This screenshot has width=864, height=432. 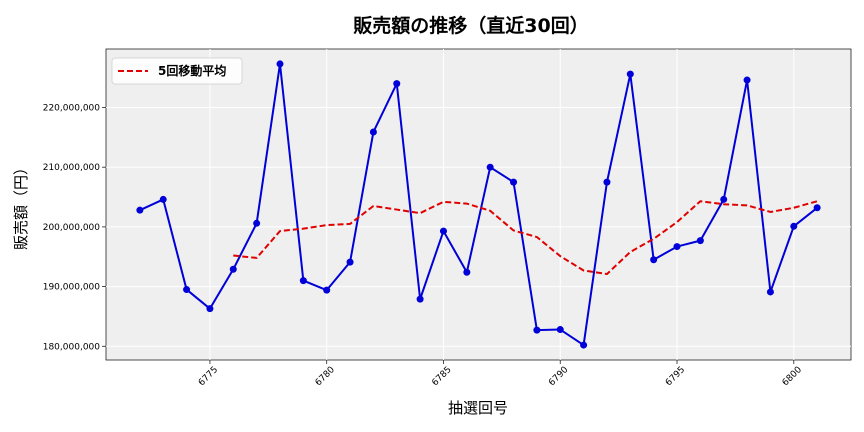 What do you see at coordinates (441, 376) in the screenshot?
I see `x-tick-label: 6785` at bounding box center [441, 376].